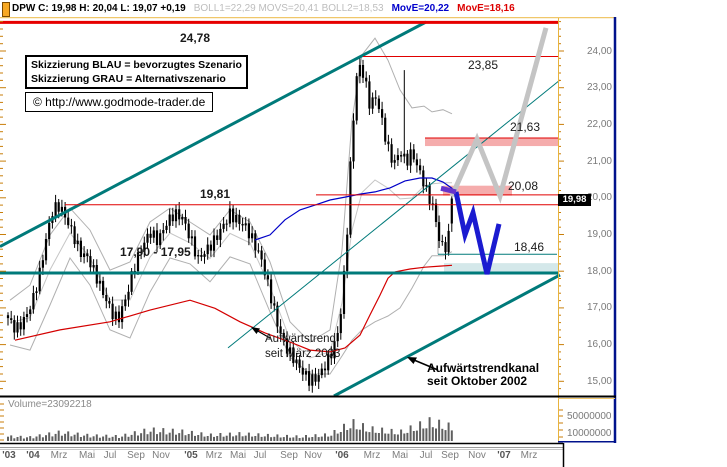 Image resolution: width=727 pixels, height=467 pixels. I want to click on bollinger-values: BOLL1=22,29 MOVS=20,41 BOLL2=18,53, so click(288, 8).